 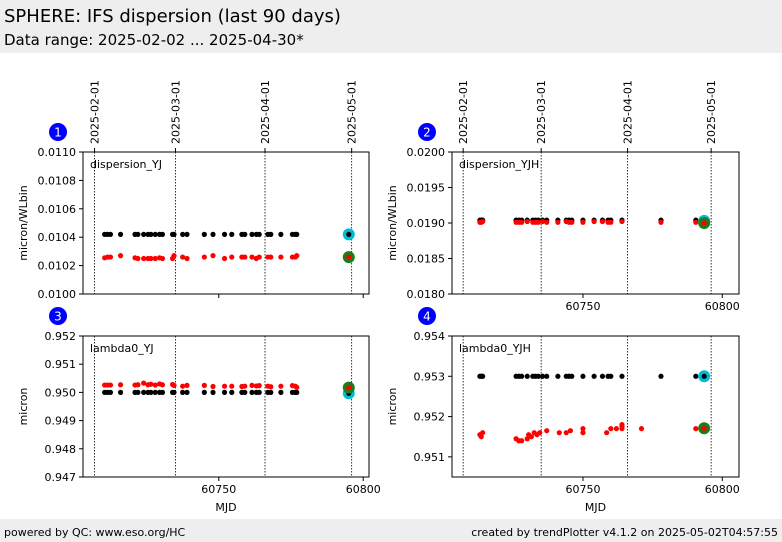 What do you see at coordinates (57, 209) in the screenshot?
I see `y-tick-label: 0.0106` at bounding box center [57, 209].